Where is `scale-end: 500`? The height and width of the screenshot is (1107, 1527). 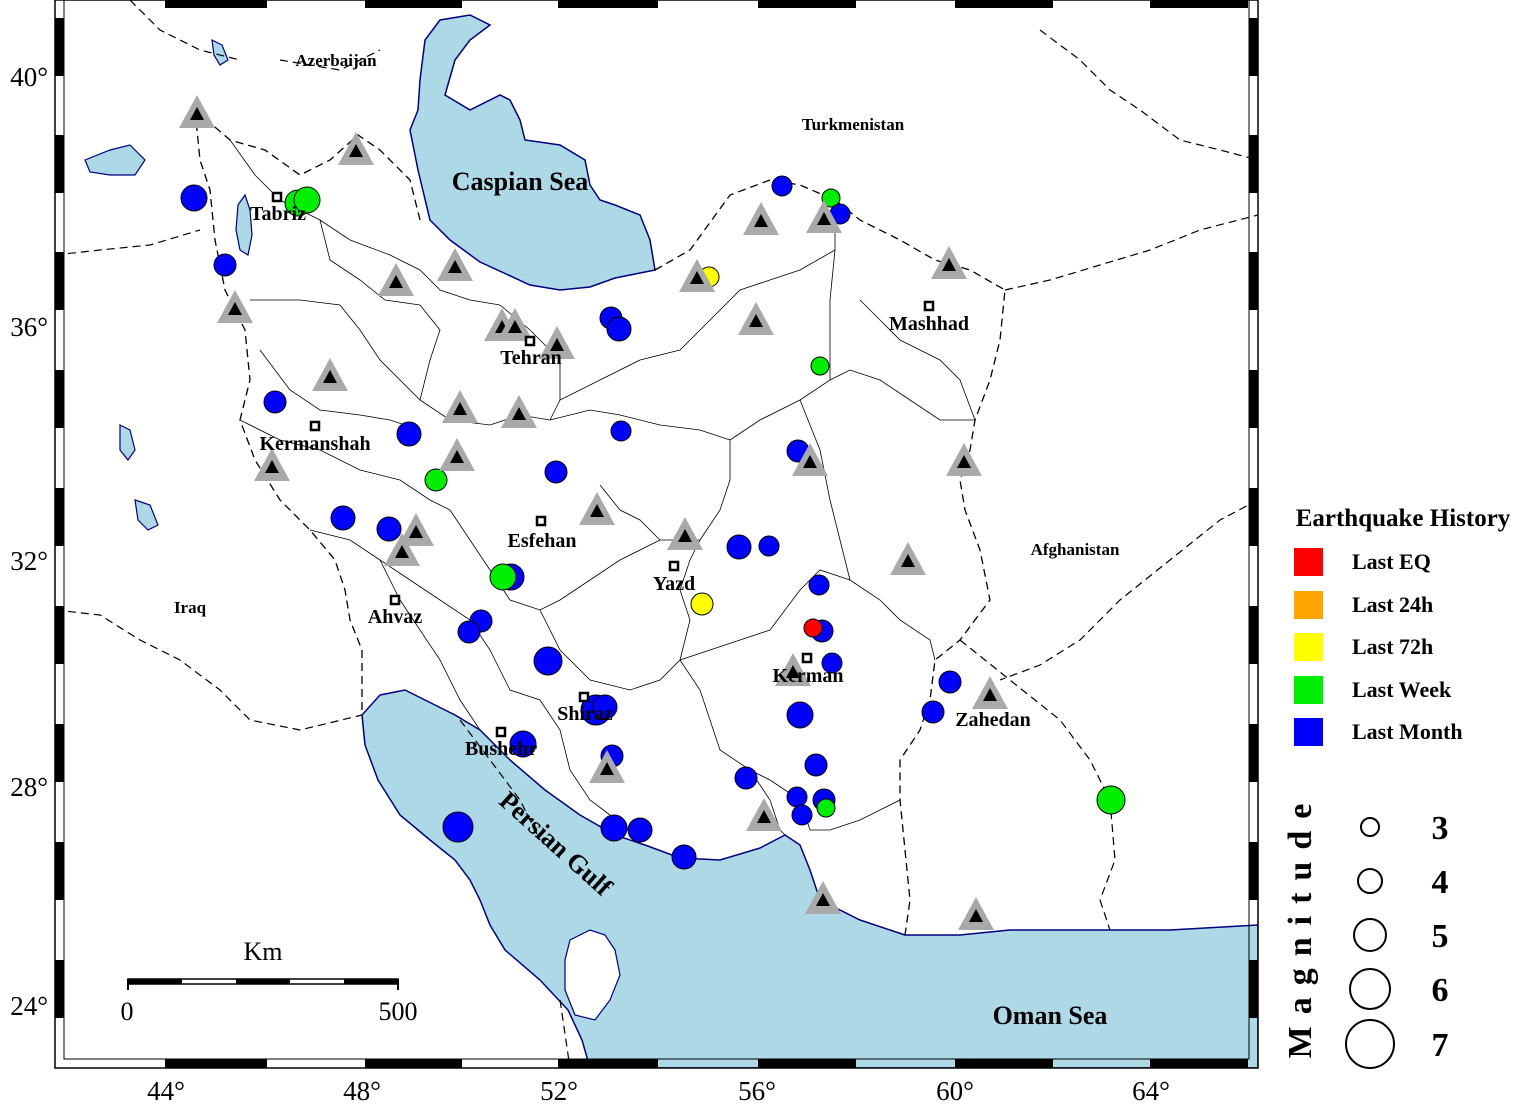 scale-end: 500 is located at coordinates (398, 1011).